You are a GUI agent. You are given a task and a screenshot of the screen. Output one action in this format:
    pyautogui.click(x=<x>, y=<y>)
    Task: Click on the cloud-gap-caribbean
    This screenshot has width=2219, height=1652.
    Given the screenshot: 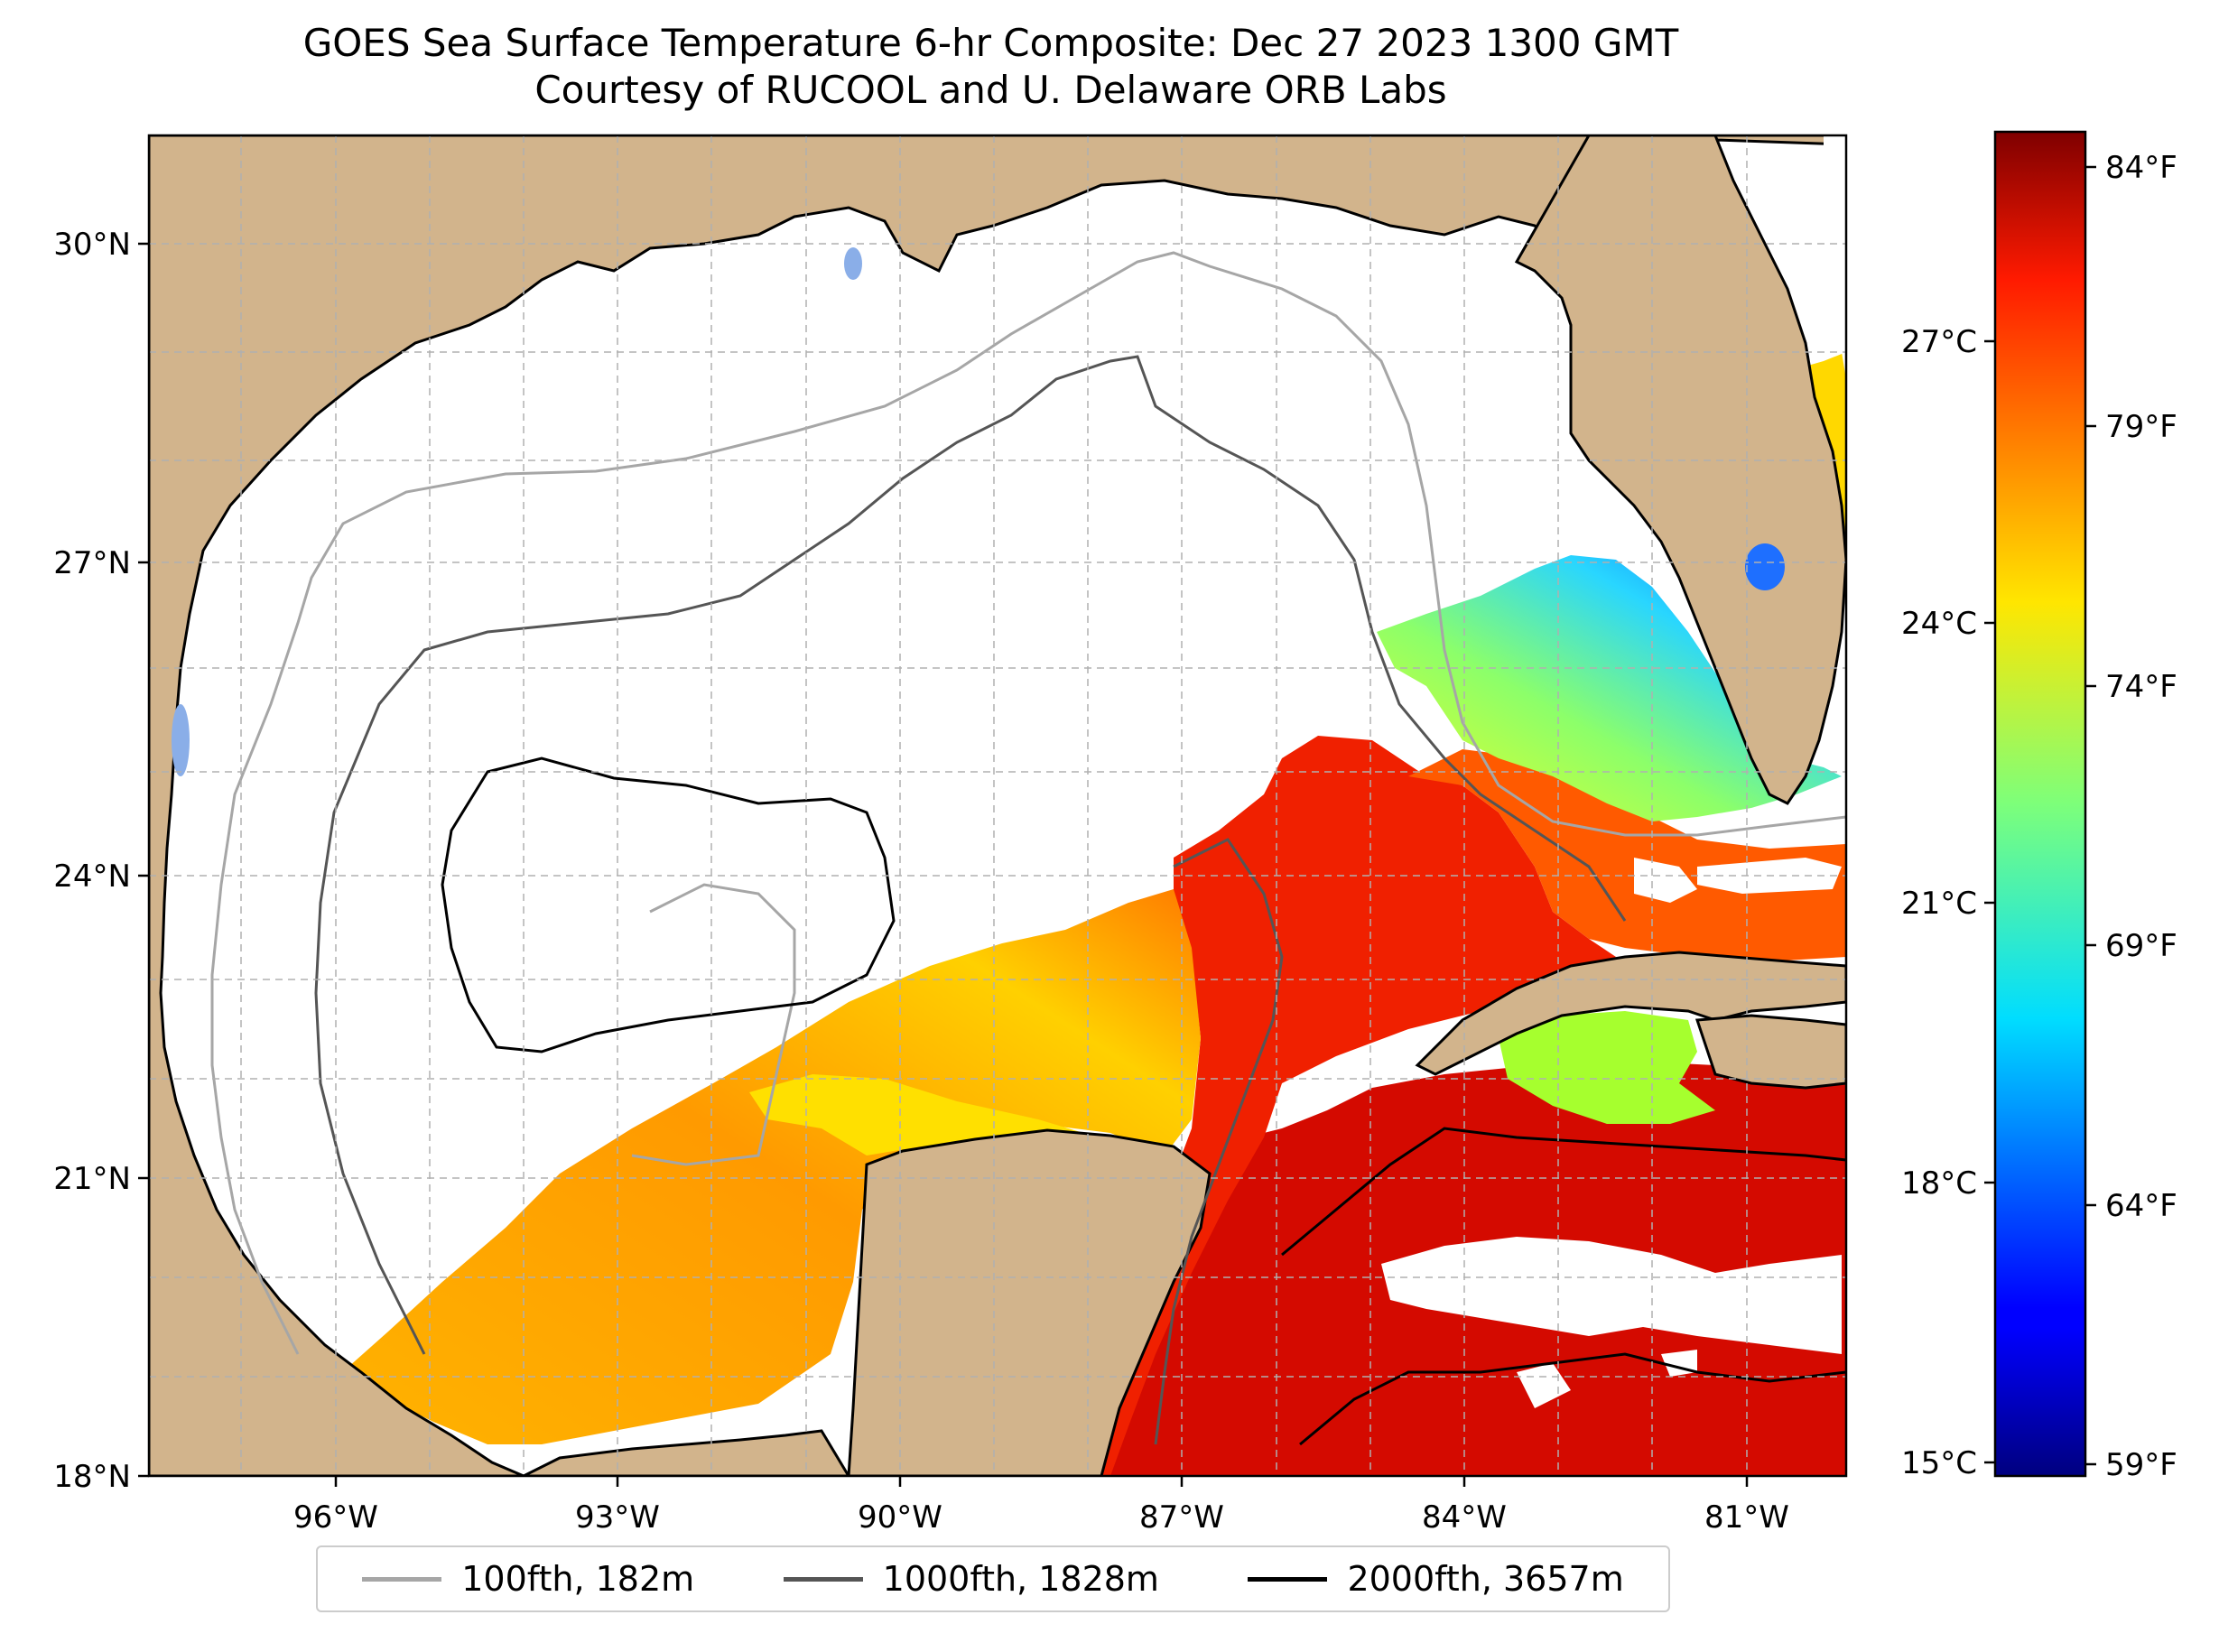 What is the action you would take?
    pyautogui.click(x=1611, y=1295)
    